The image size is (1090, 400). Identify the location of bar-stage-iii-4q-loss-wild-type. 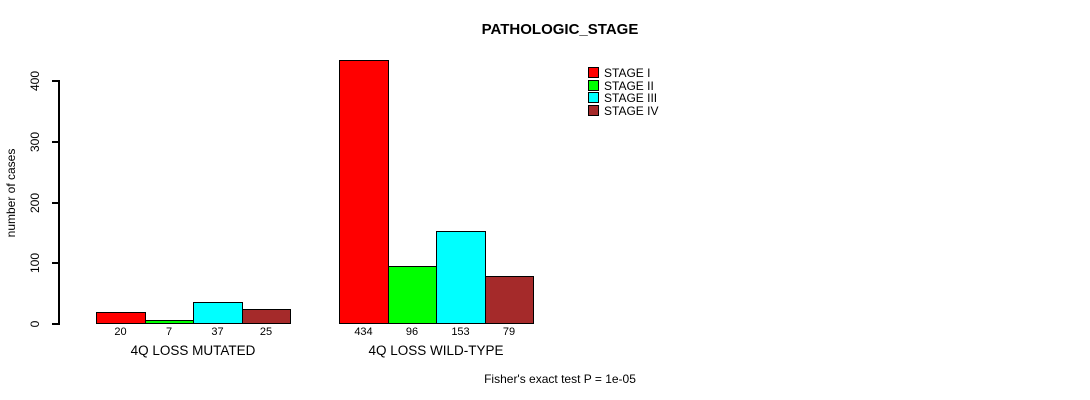
(461, 277).